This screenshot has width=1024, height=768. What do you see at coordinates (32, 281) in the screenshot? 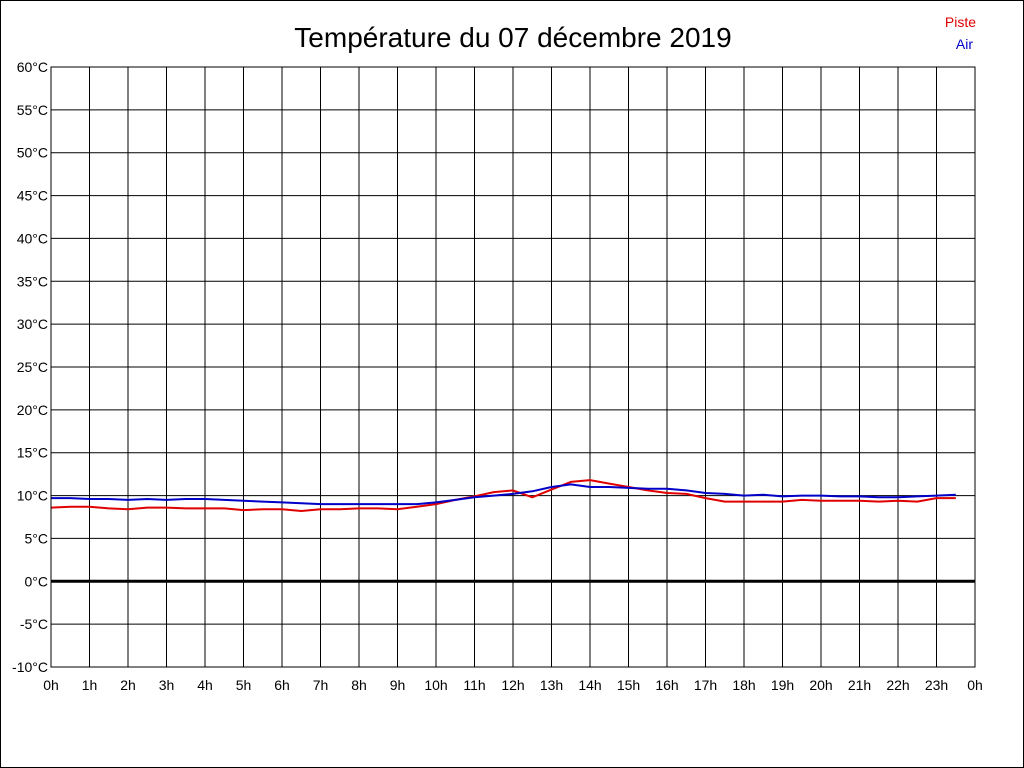
I see `y-tick-label: 35°C` at bounding box center [32, 281].